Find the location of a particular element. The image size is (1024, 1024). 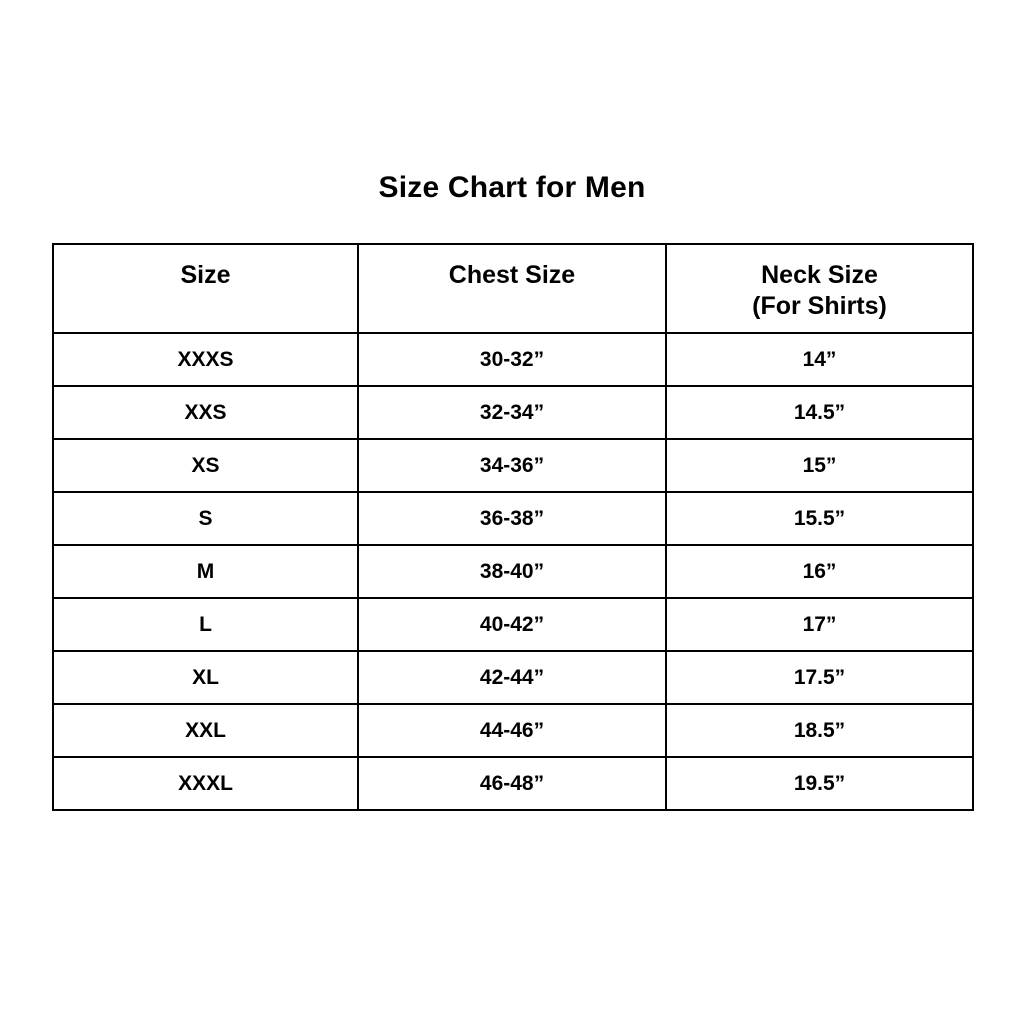

cell-size: XL is located at coordinates (205, 677).